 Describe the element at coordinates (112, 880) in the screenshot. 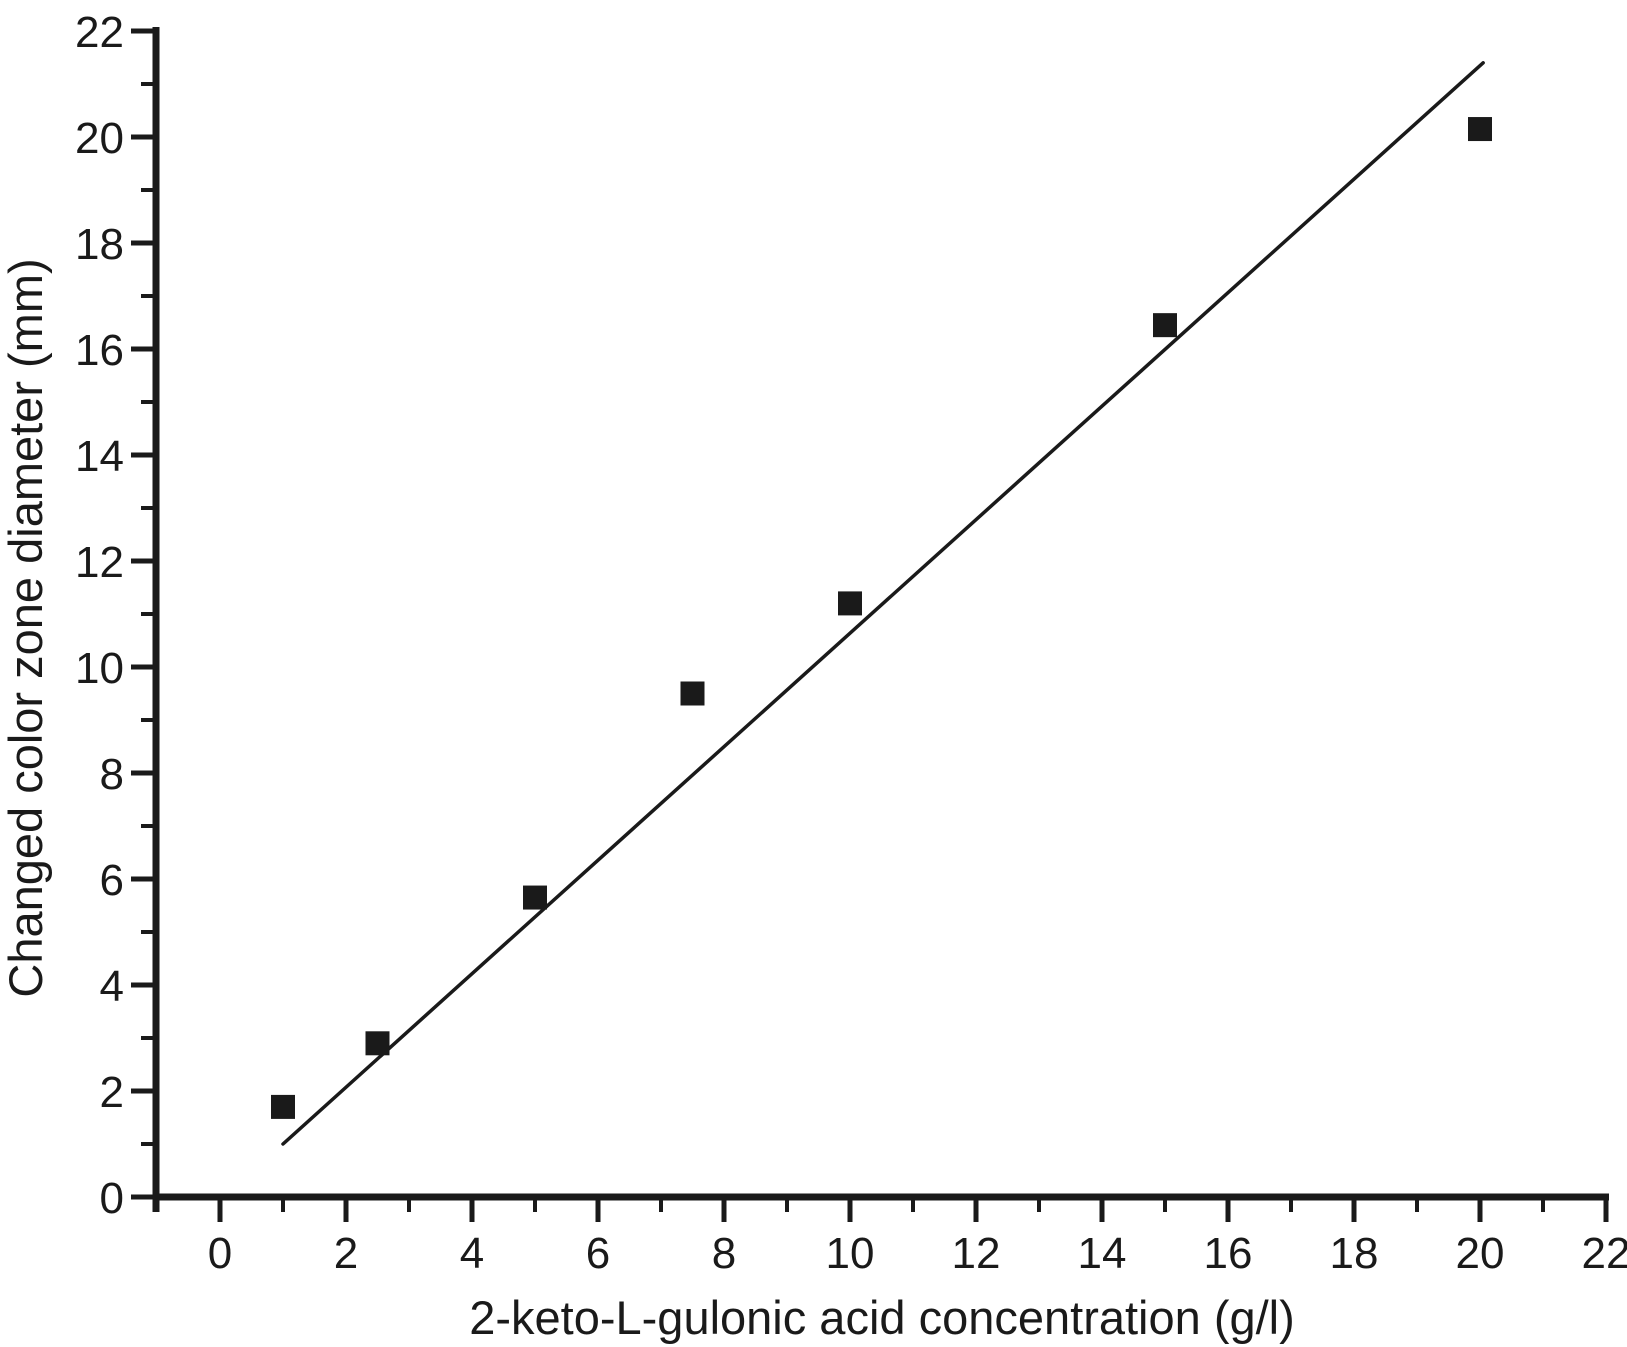

I see `y-tick-label: 6` at that location.